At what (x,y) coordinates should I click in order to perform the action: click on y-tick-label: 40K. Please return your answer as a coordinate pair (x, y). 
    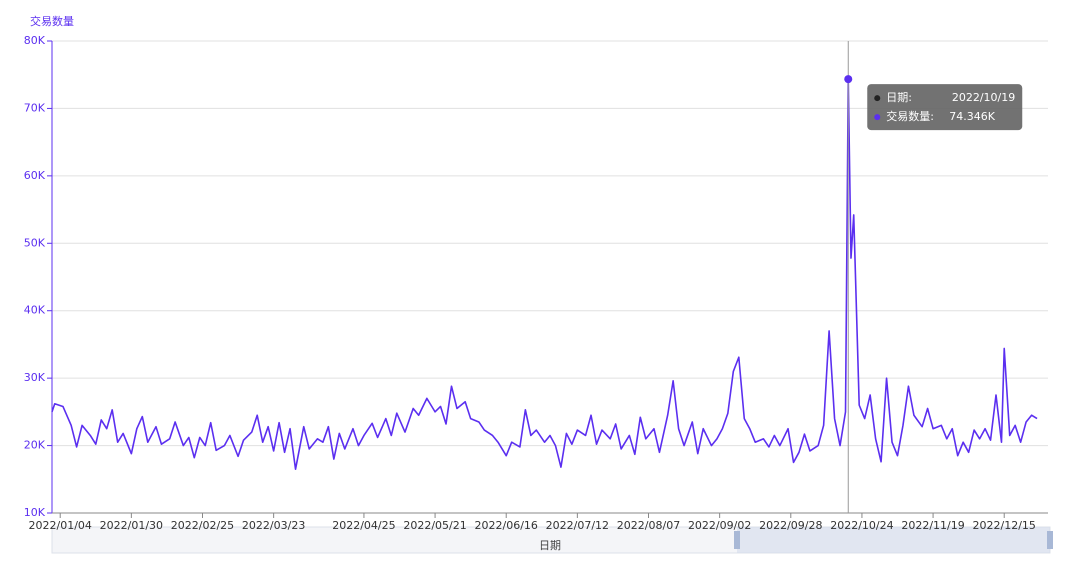
    Looking at the image, I should click on (35, 310).